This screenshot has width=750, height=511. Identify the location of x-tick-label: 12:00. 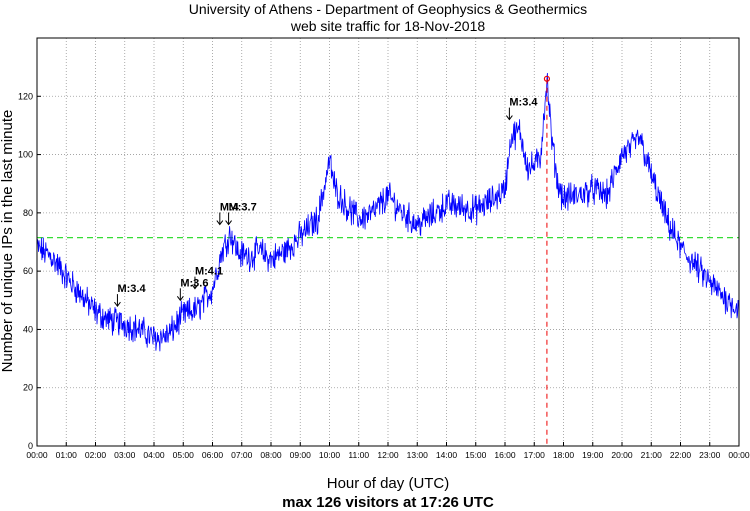
(388, 455).